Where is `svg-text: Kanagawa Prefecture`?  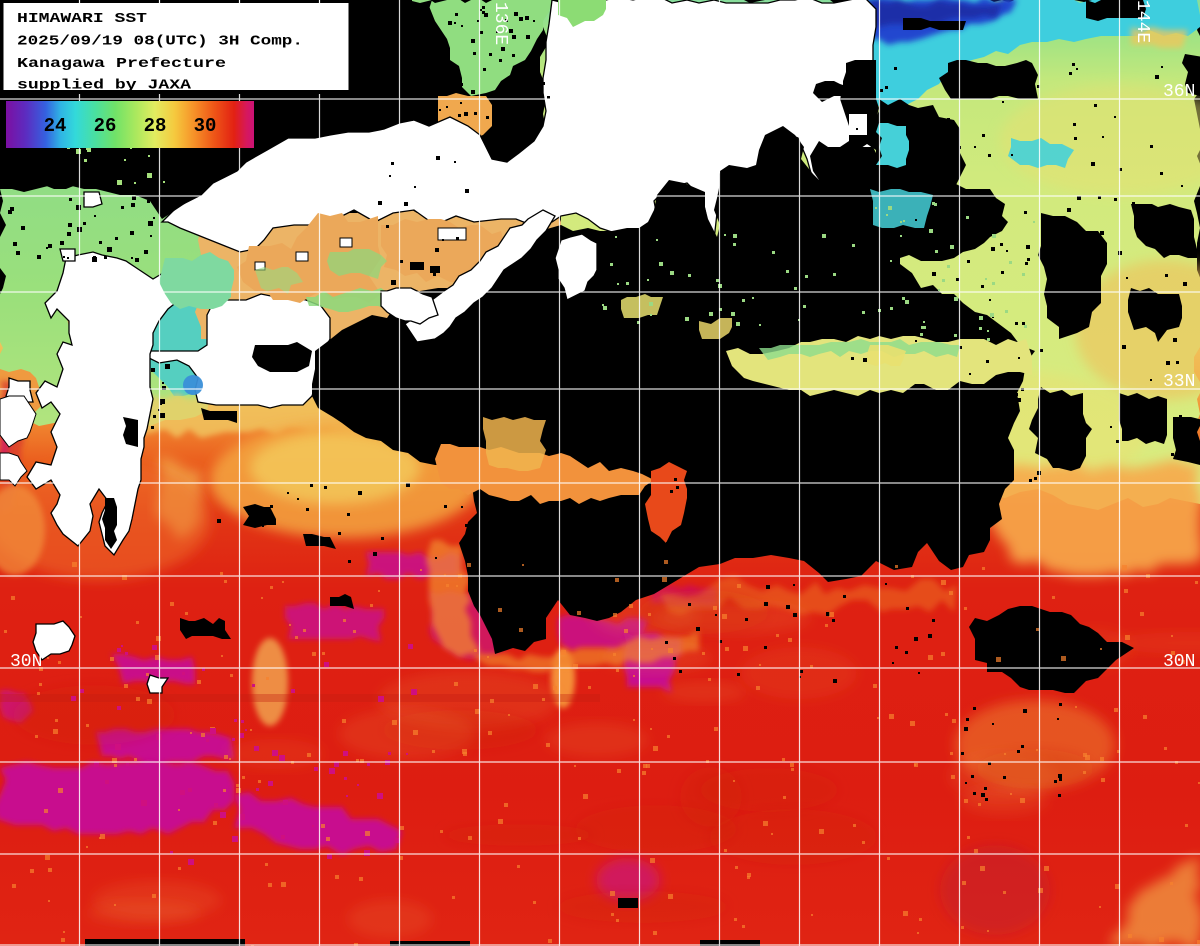
svg-text: Kanagawa Prefecture is located at coordinates (121, 64).